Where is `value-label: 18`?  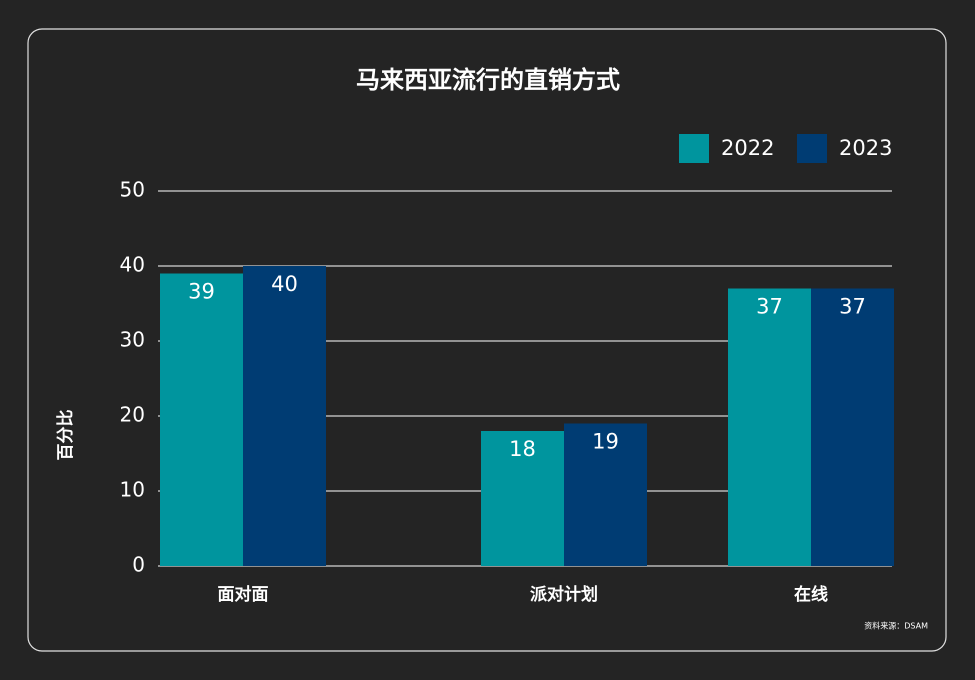
value-label: 18 is located at coordinates (522, 449).